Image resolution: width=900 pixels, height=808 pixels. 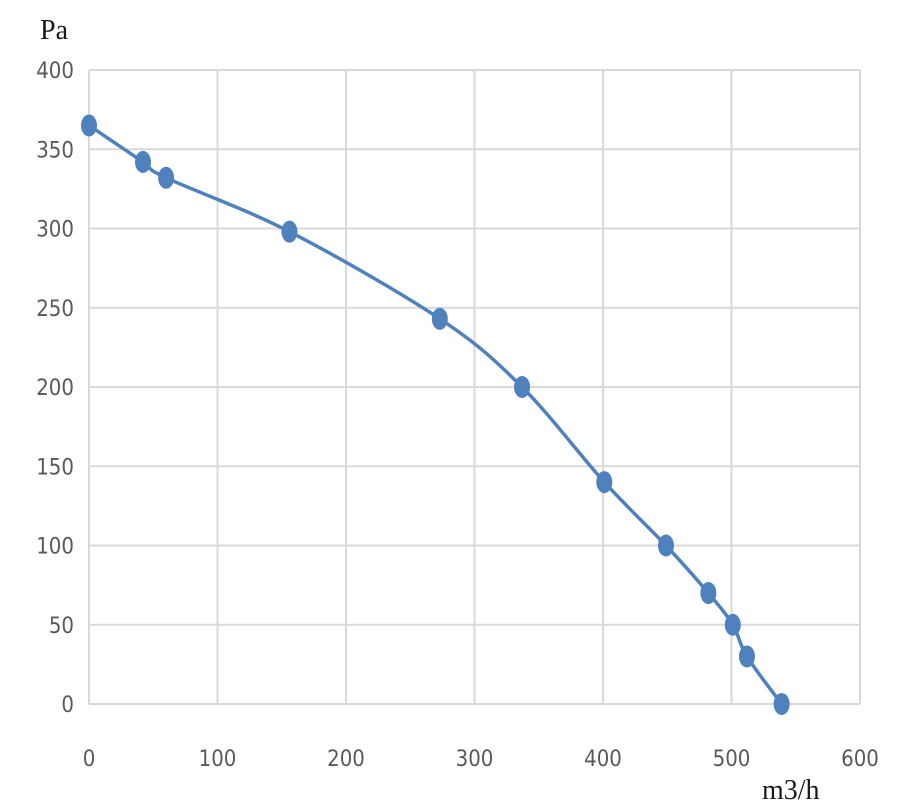 I want to click on y-tick-label: 250, so click(x=55, y=309).